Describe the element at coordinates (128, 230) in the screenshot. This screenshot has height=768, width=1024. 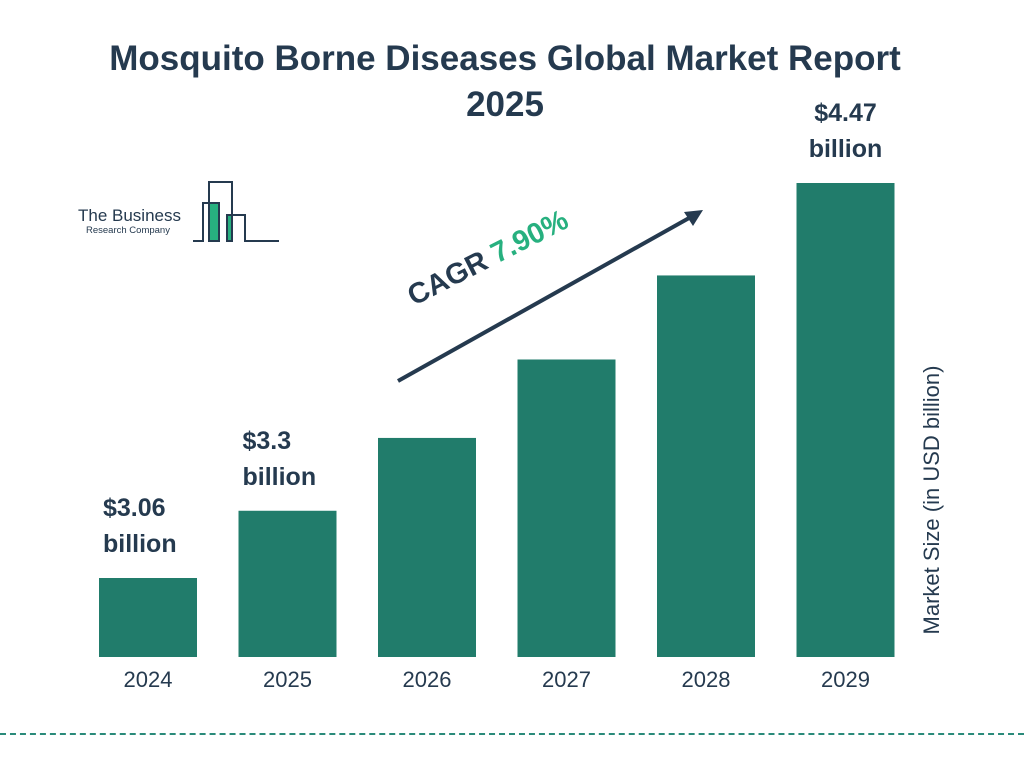
I see `logo-text-line2: Research Company` at that location.